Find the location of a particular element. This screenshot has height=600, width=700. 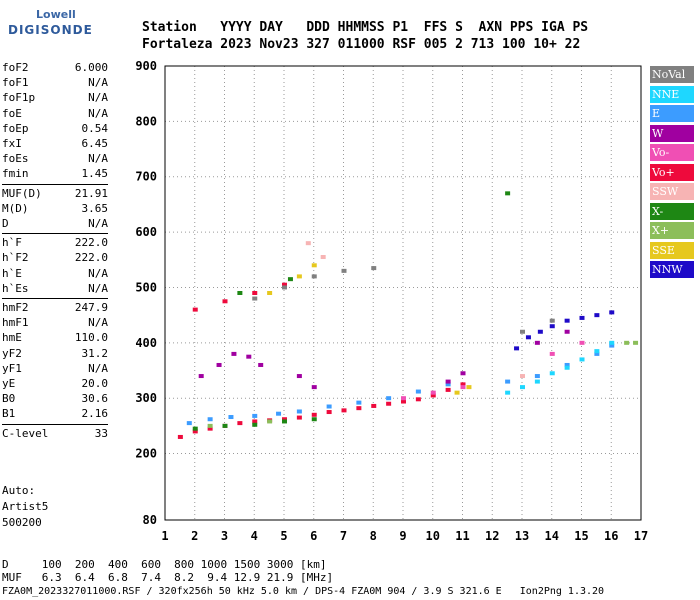

x-tick-label: 10 is located at coordinates (433, 536).